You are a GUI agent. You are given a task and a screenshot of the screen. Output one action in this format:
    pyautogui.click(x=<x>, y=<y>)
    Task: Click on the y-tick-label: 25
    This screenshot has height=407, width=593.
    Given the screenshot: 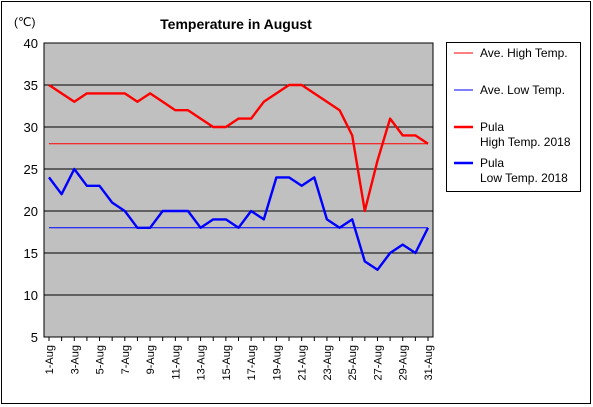 What is the action you would take?
    pyautogui.click(x=31, y=169)
    